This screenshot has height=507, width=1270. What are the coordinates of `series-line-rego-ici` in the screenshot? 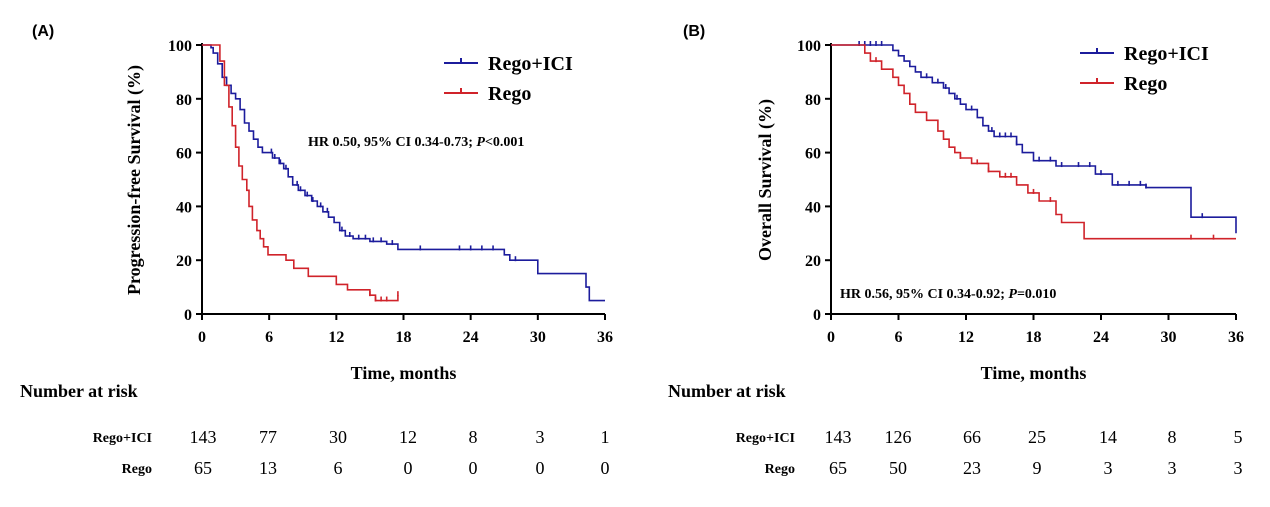 It's located at (1034, 139).